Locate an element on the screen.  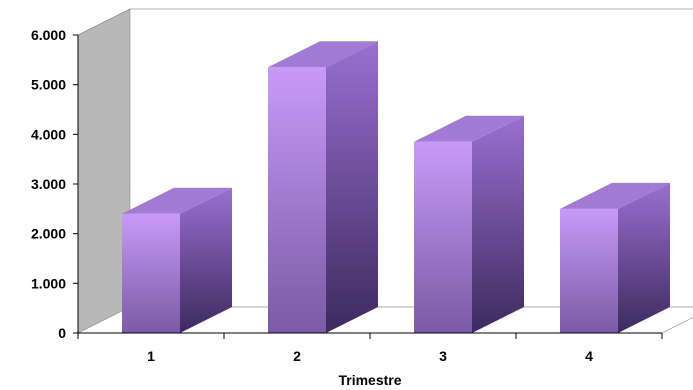
y-tick-label: 3.000 is located at coordinates (48, 184).